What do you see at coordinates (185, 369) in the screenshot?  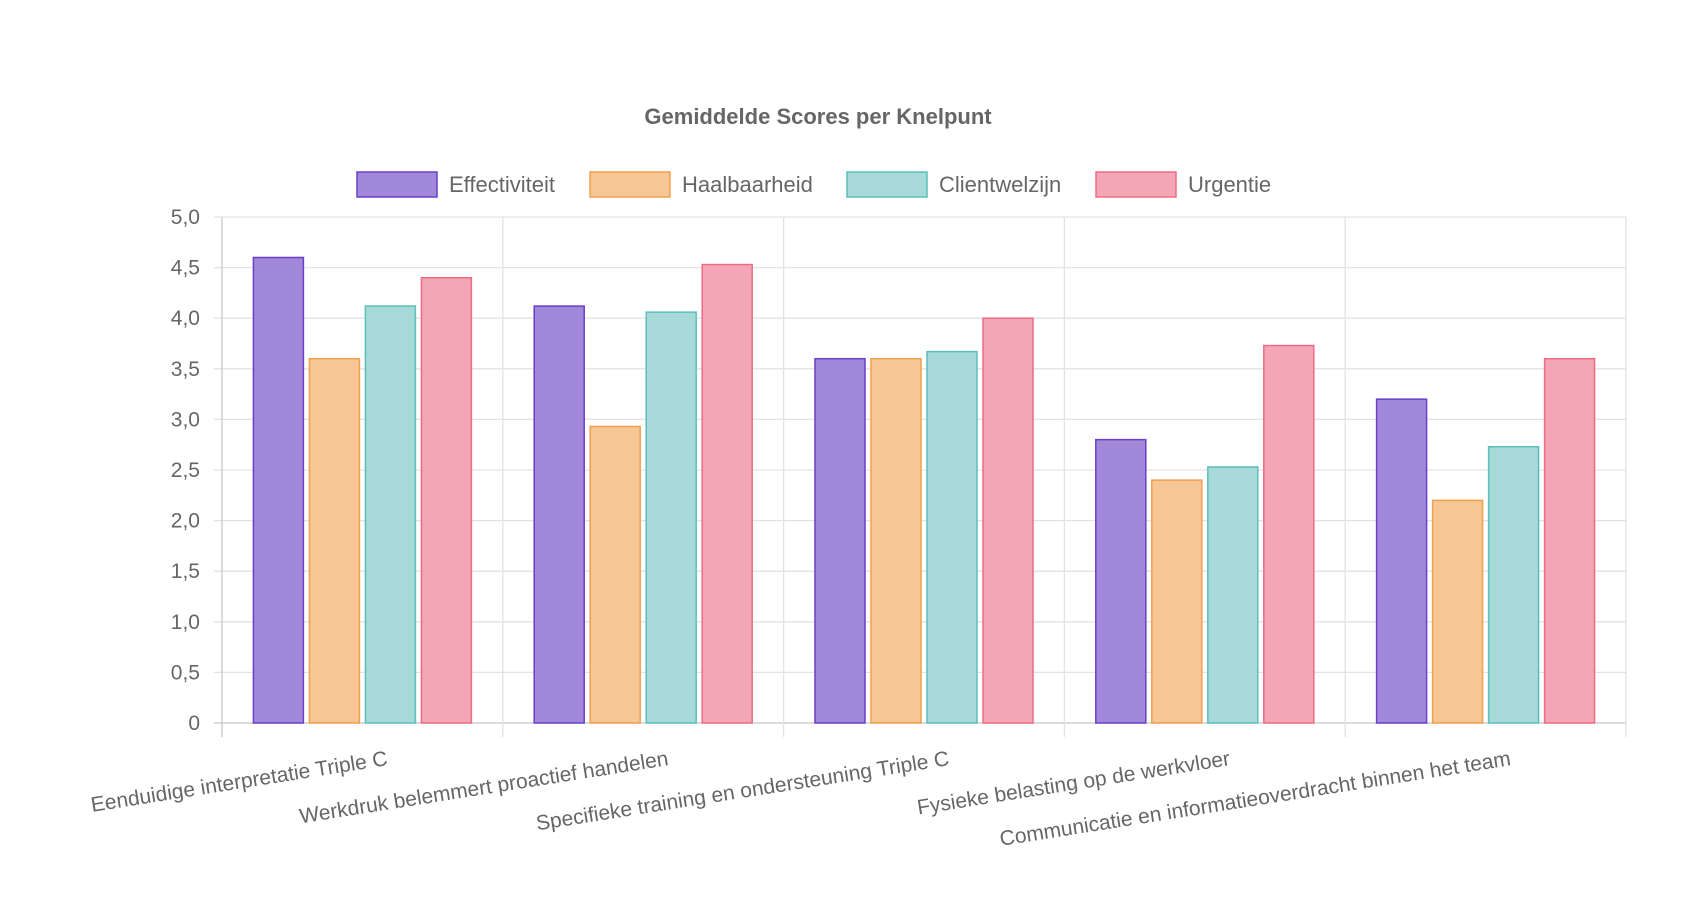 I see `y-tick-label: 3,5` at bounding box center [185, 369].